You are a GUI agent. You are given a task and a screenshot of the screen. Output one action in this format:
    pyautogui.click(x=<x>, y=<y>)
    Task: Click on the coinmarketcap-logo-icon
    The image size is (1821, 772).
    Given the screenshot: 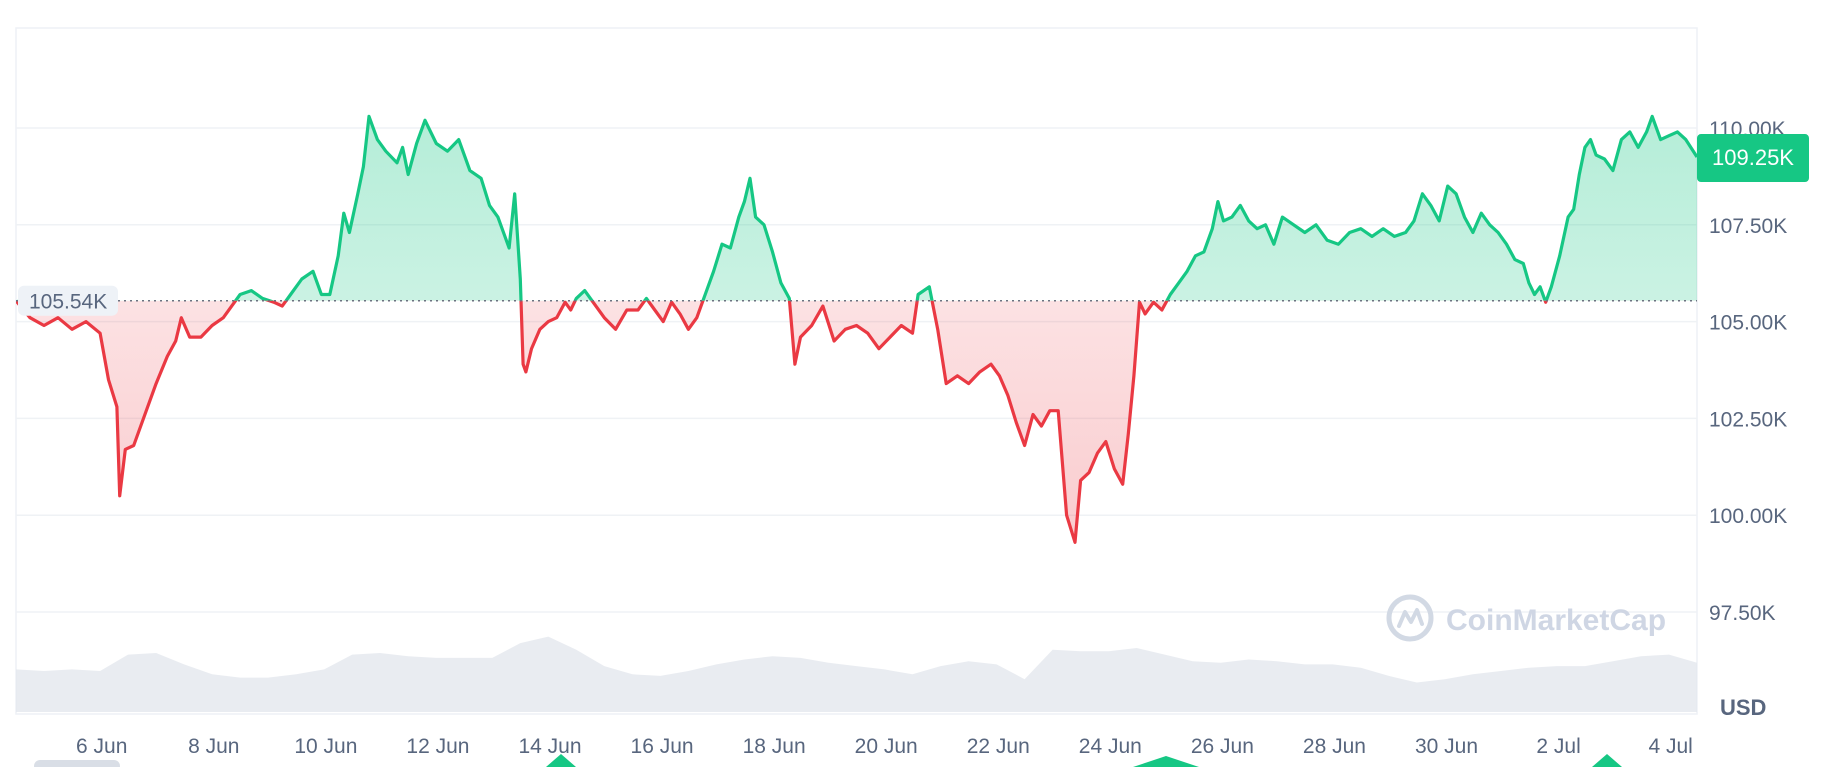 What is the action you would take?
    pyautogui.click(x=1410, y=618)
    